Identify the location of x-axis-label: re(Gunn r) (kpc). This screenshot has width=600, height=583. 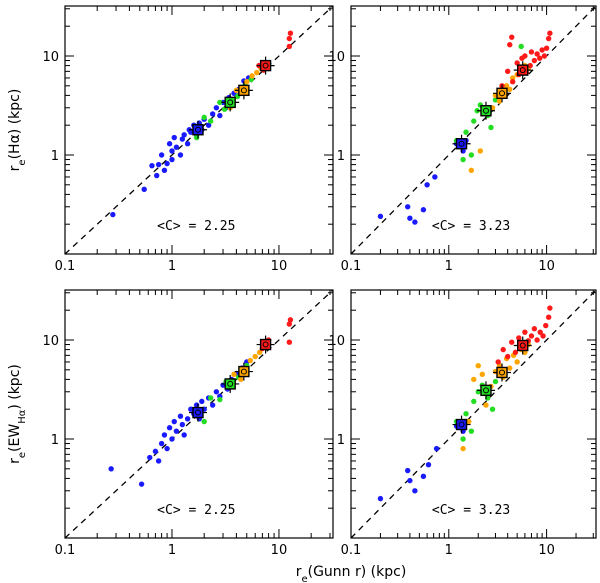
(351, 573).